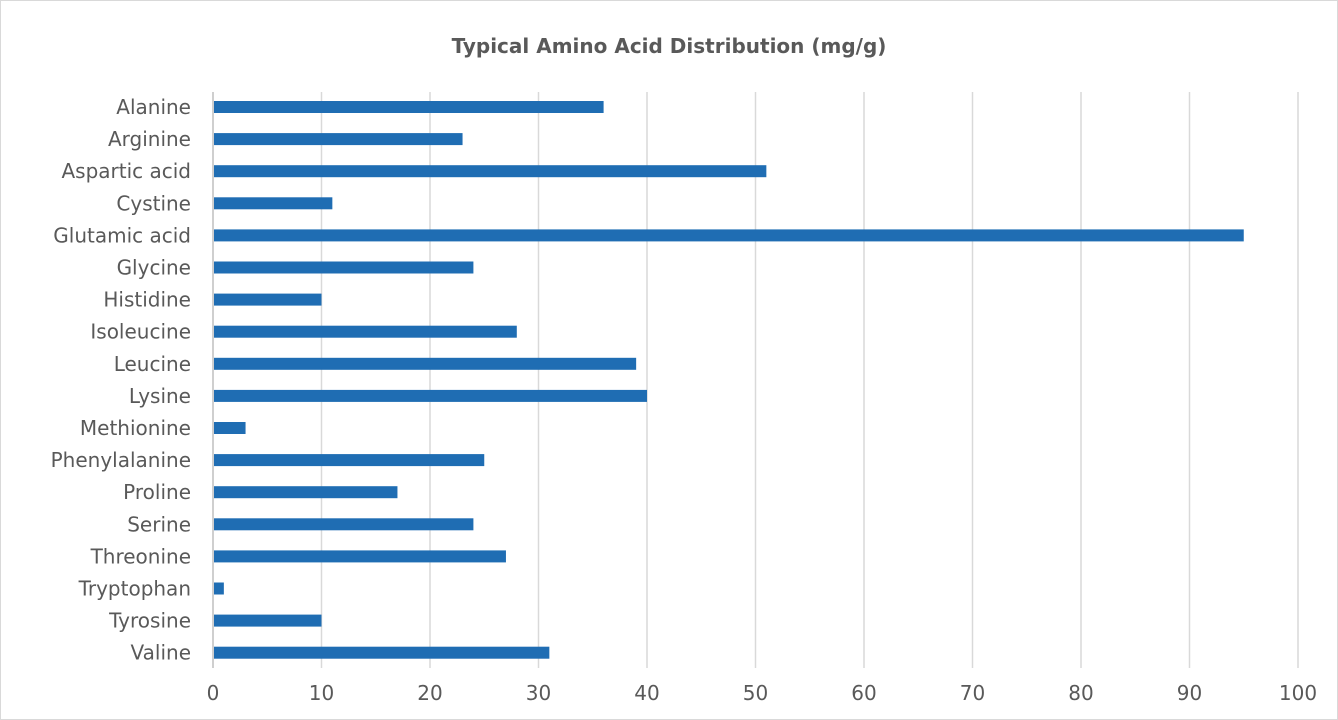 The image size is (1338, 720). Describe the element at coordinates (646, 693) in the screenshot. I see `x-tick-label: 40` at that location.